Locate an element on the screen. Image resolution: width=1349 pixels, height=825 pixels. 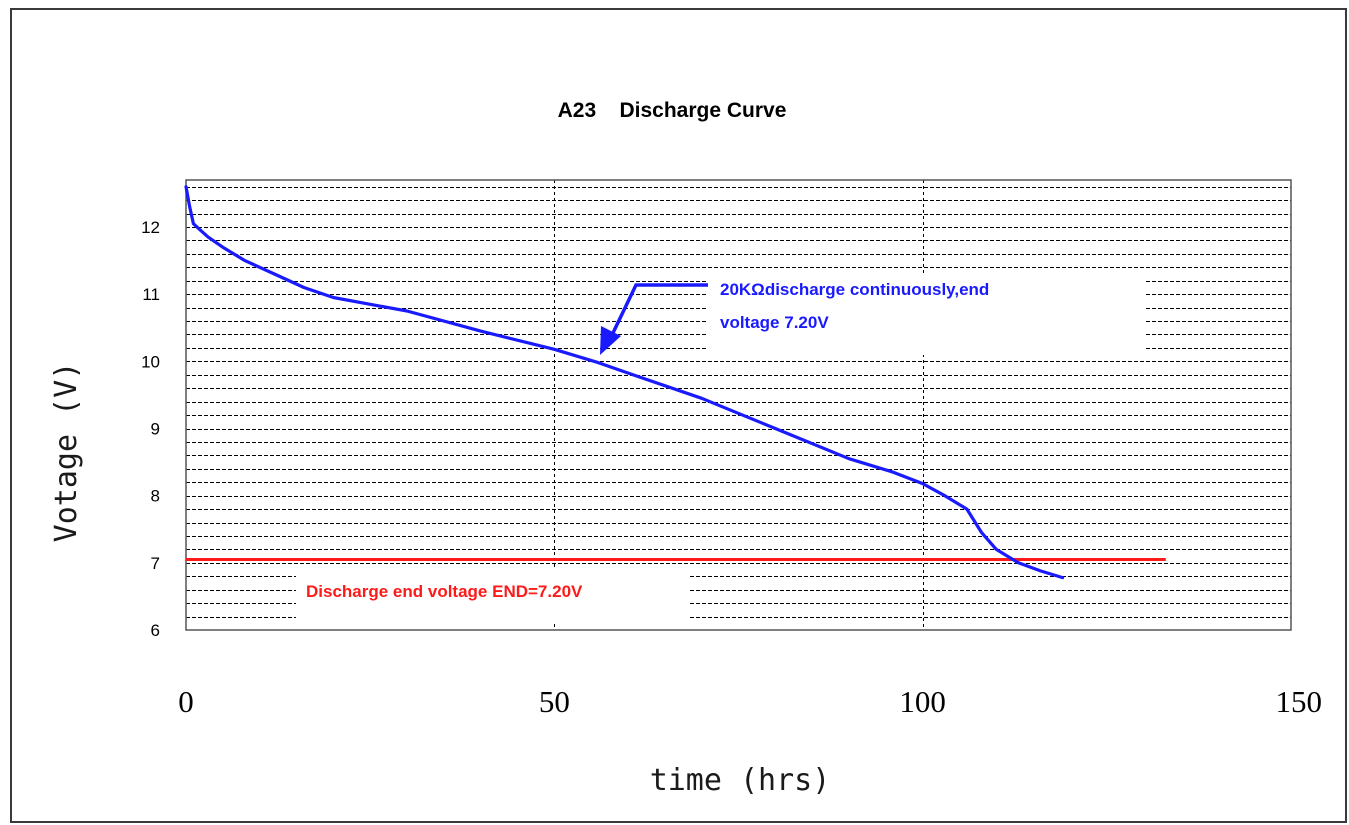
y-tick-label: 8 is located at coordinates (155, 496).